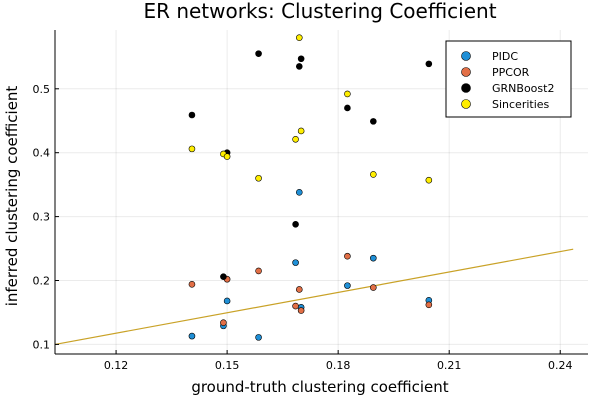 This screenshot has width=600, height=400. I want to click on y-tick-labels: 0.1 0.2 0.3 0.4 0.5, so click(42, 217).